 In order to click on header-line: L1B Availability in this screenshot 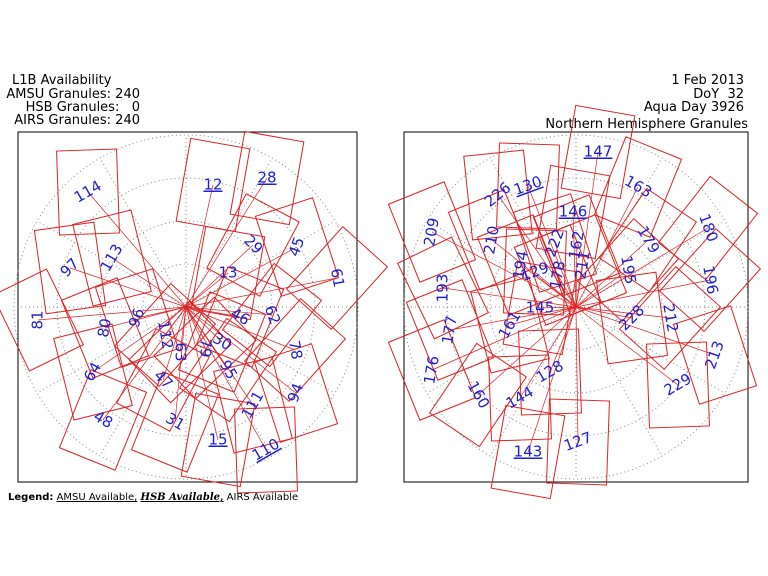, I will do `click(62, 80)`.